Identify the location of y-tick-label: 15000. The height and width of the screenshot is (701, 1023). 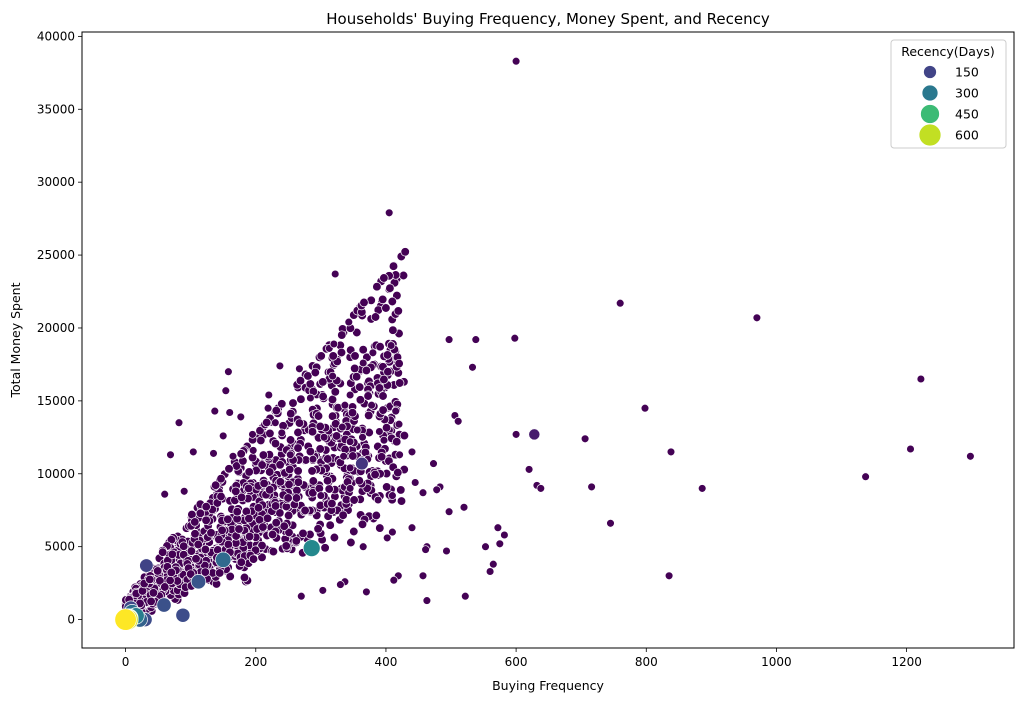
(56, 401).